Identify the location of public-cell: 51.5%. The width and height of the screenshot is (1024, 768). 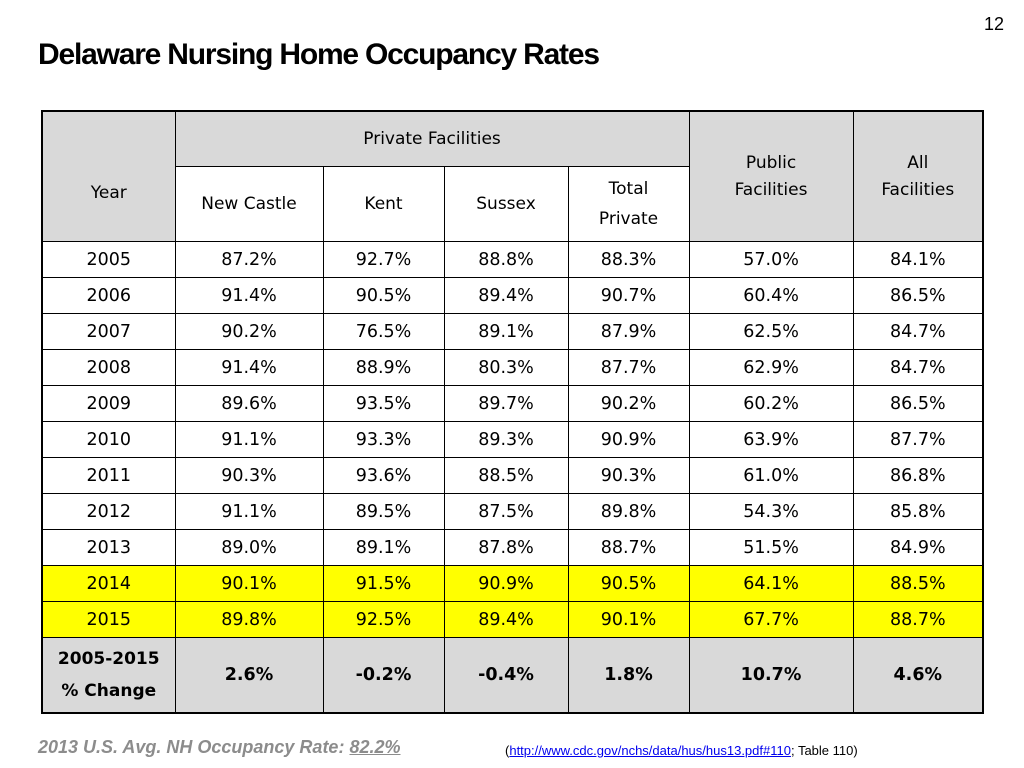
(771, 547).